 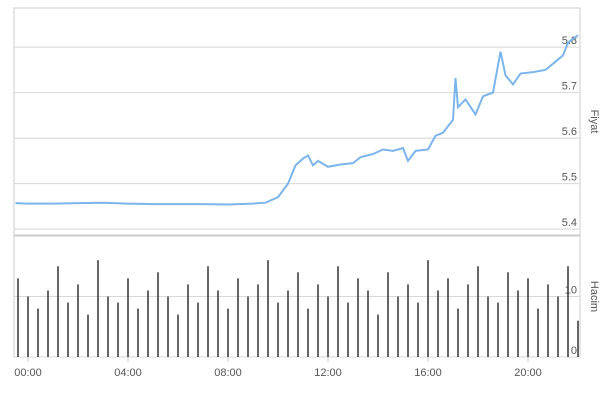 I want to click on y-axis-title: Fiyat, so click(x=594, y=122).